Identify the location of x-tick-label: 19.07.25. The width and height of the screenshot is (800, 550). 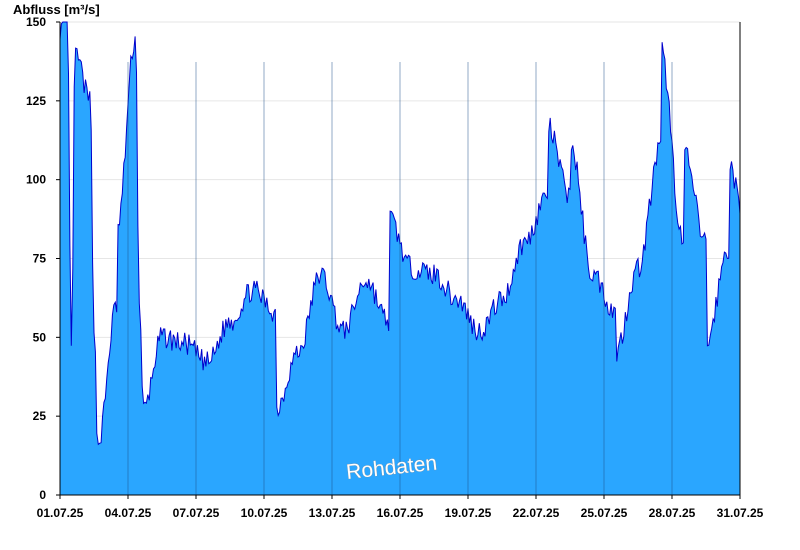
(468, 513).